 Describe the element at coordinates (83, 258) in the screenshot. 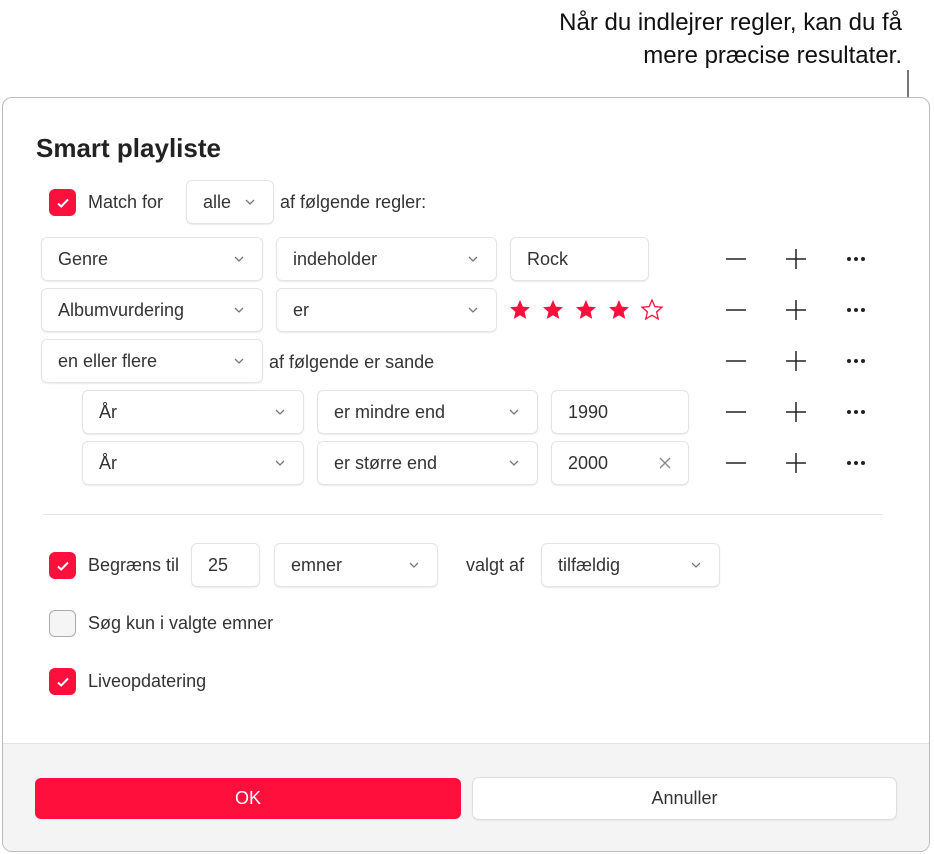

I see `rule-field: Genre` at that location.